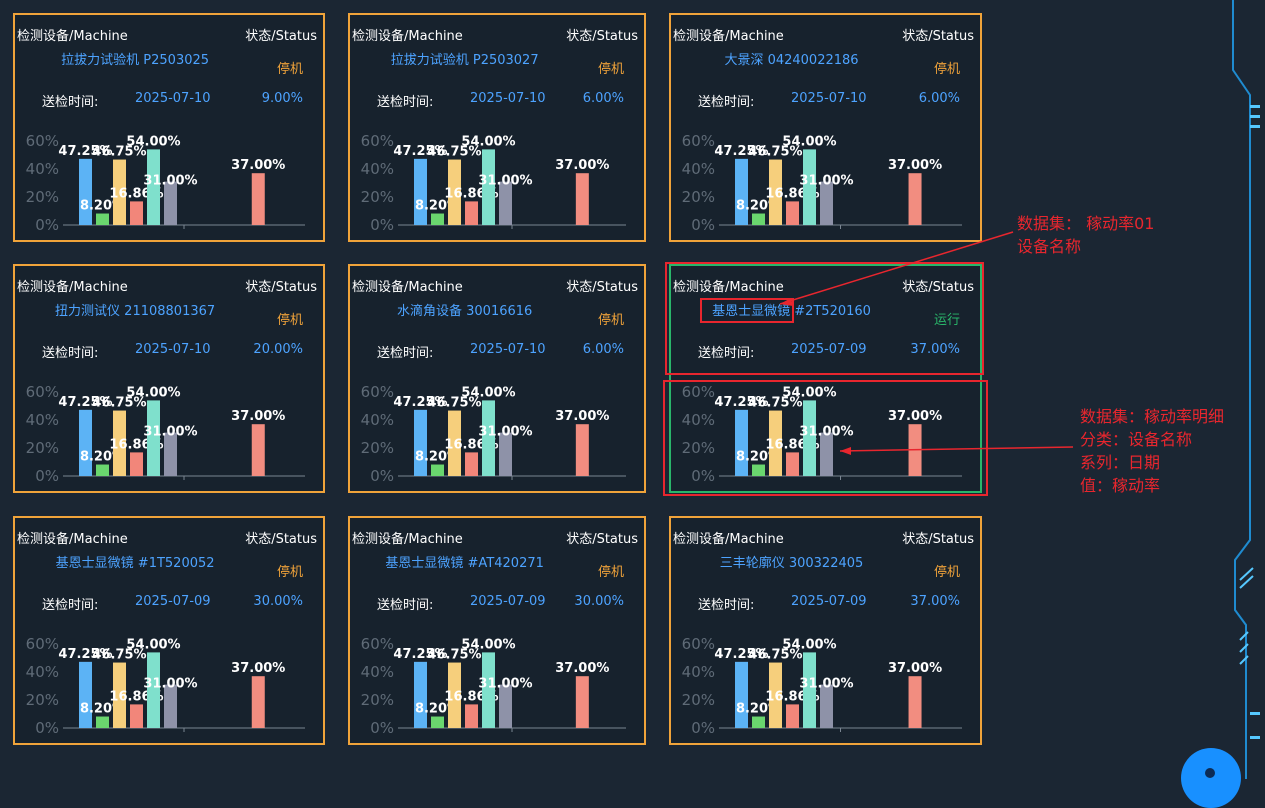 This screenshot has height=808, width=1265. What do you see at coordinates (791, 563) in the screenshot?
I see `device-name: 三丰轮廓仪 300322405` at bounding box center [791, 563].